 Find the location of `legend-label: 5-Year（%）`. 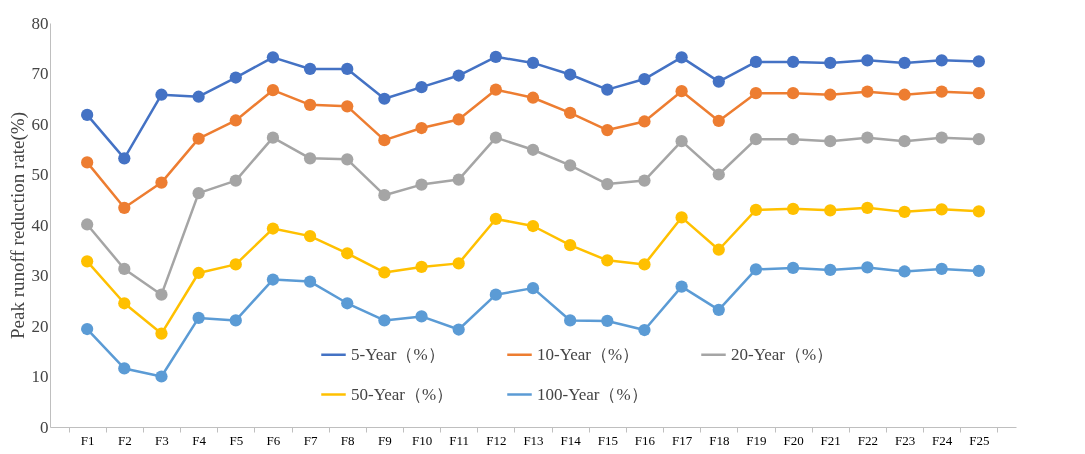

legend-label: 5-Year（%） is located at coordinates (398, 354).